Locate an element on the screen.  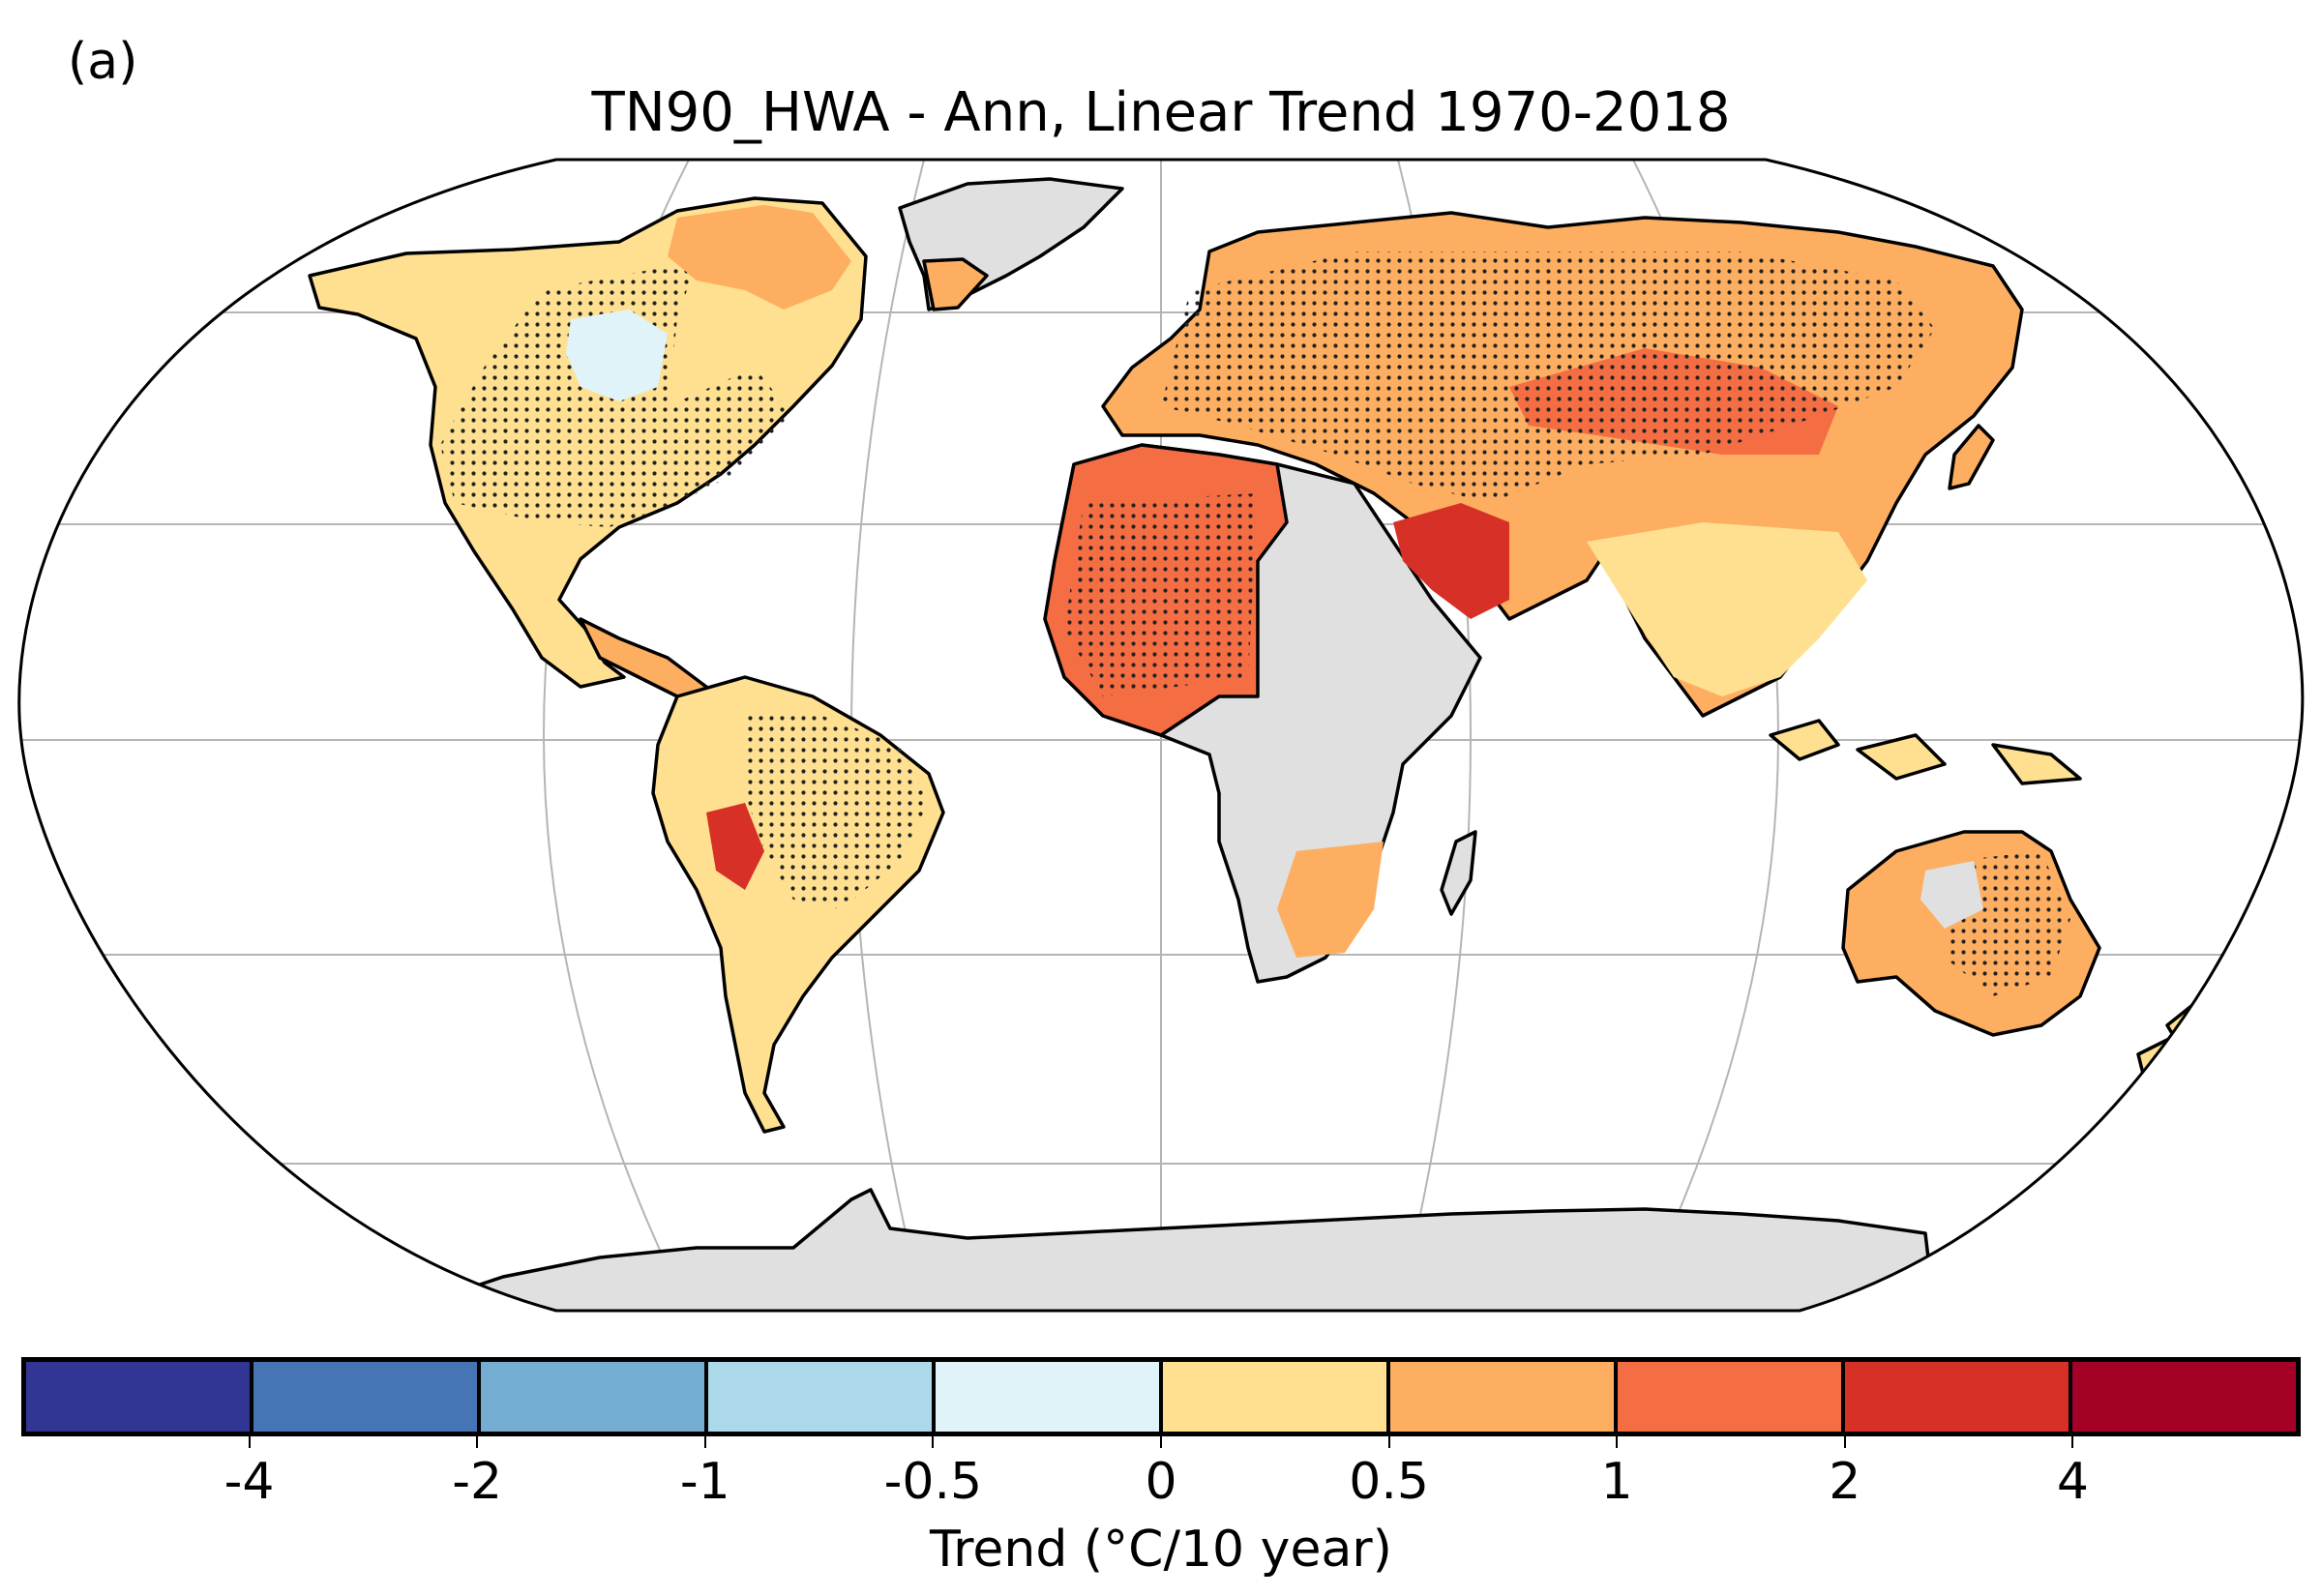
southern-africa-warming is located at coordinates (1330, 900).